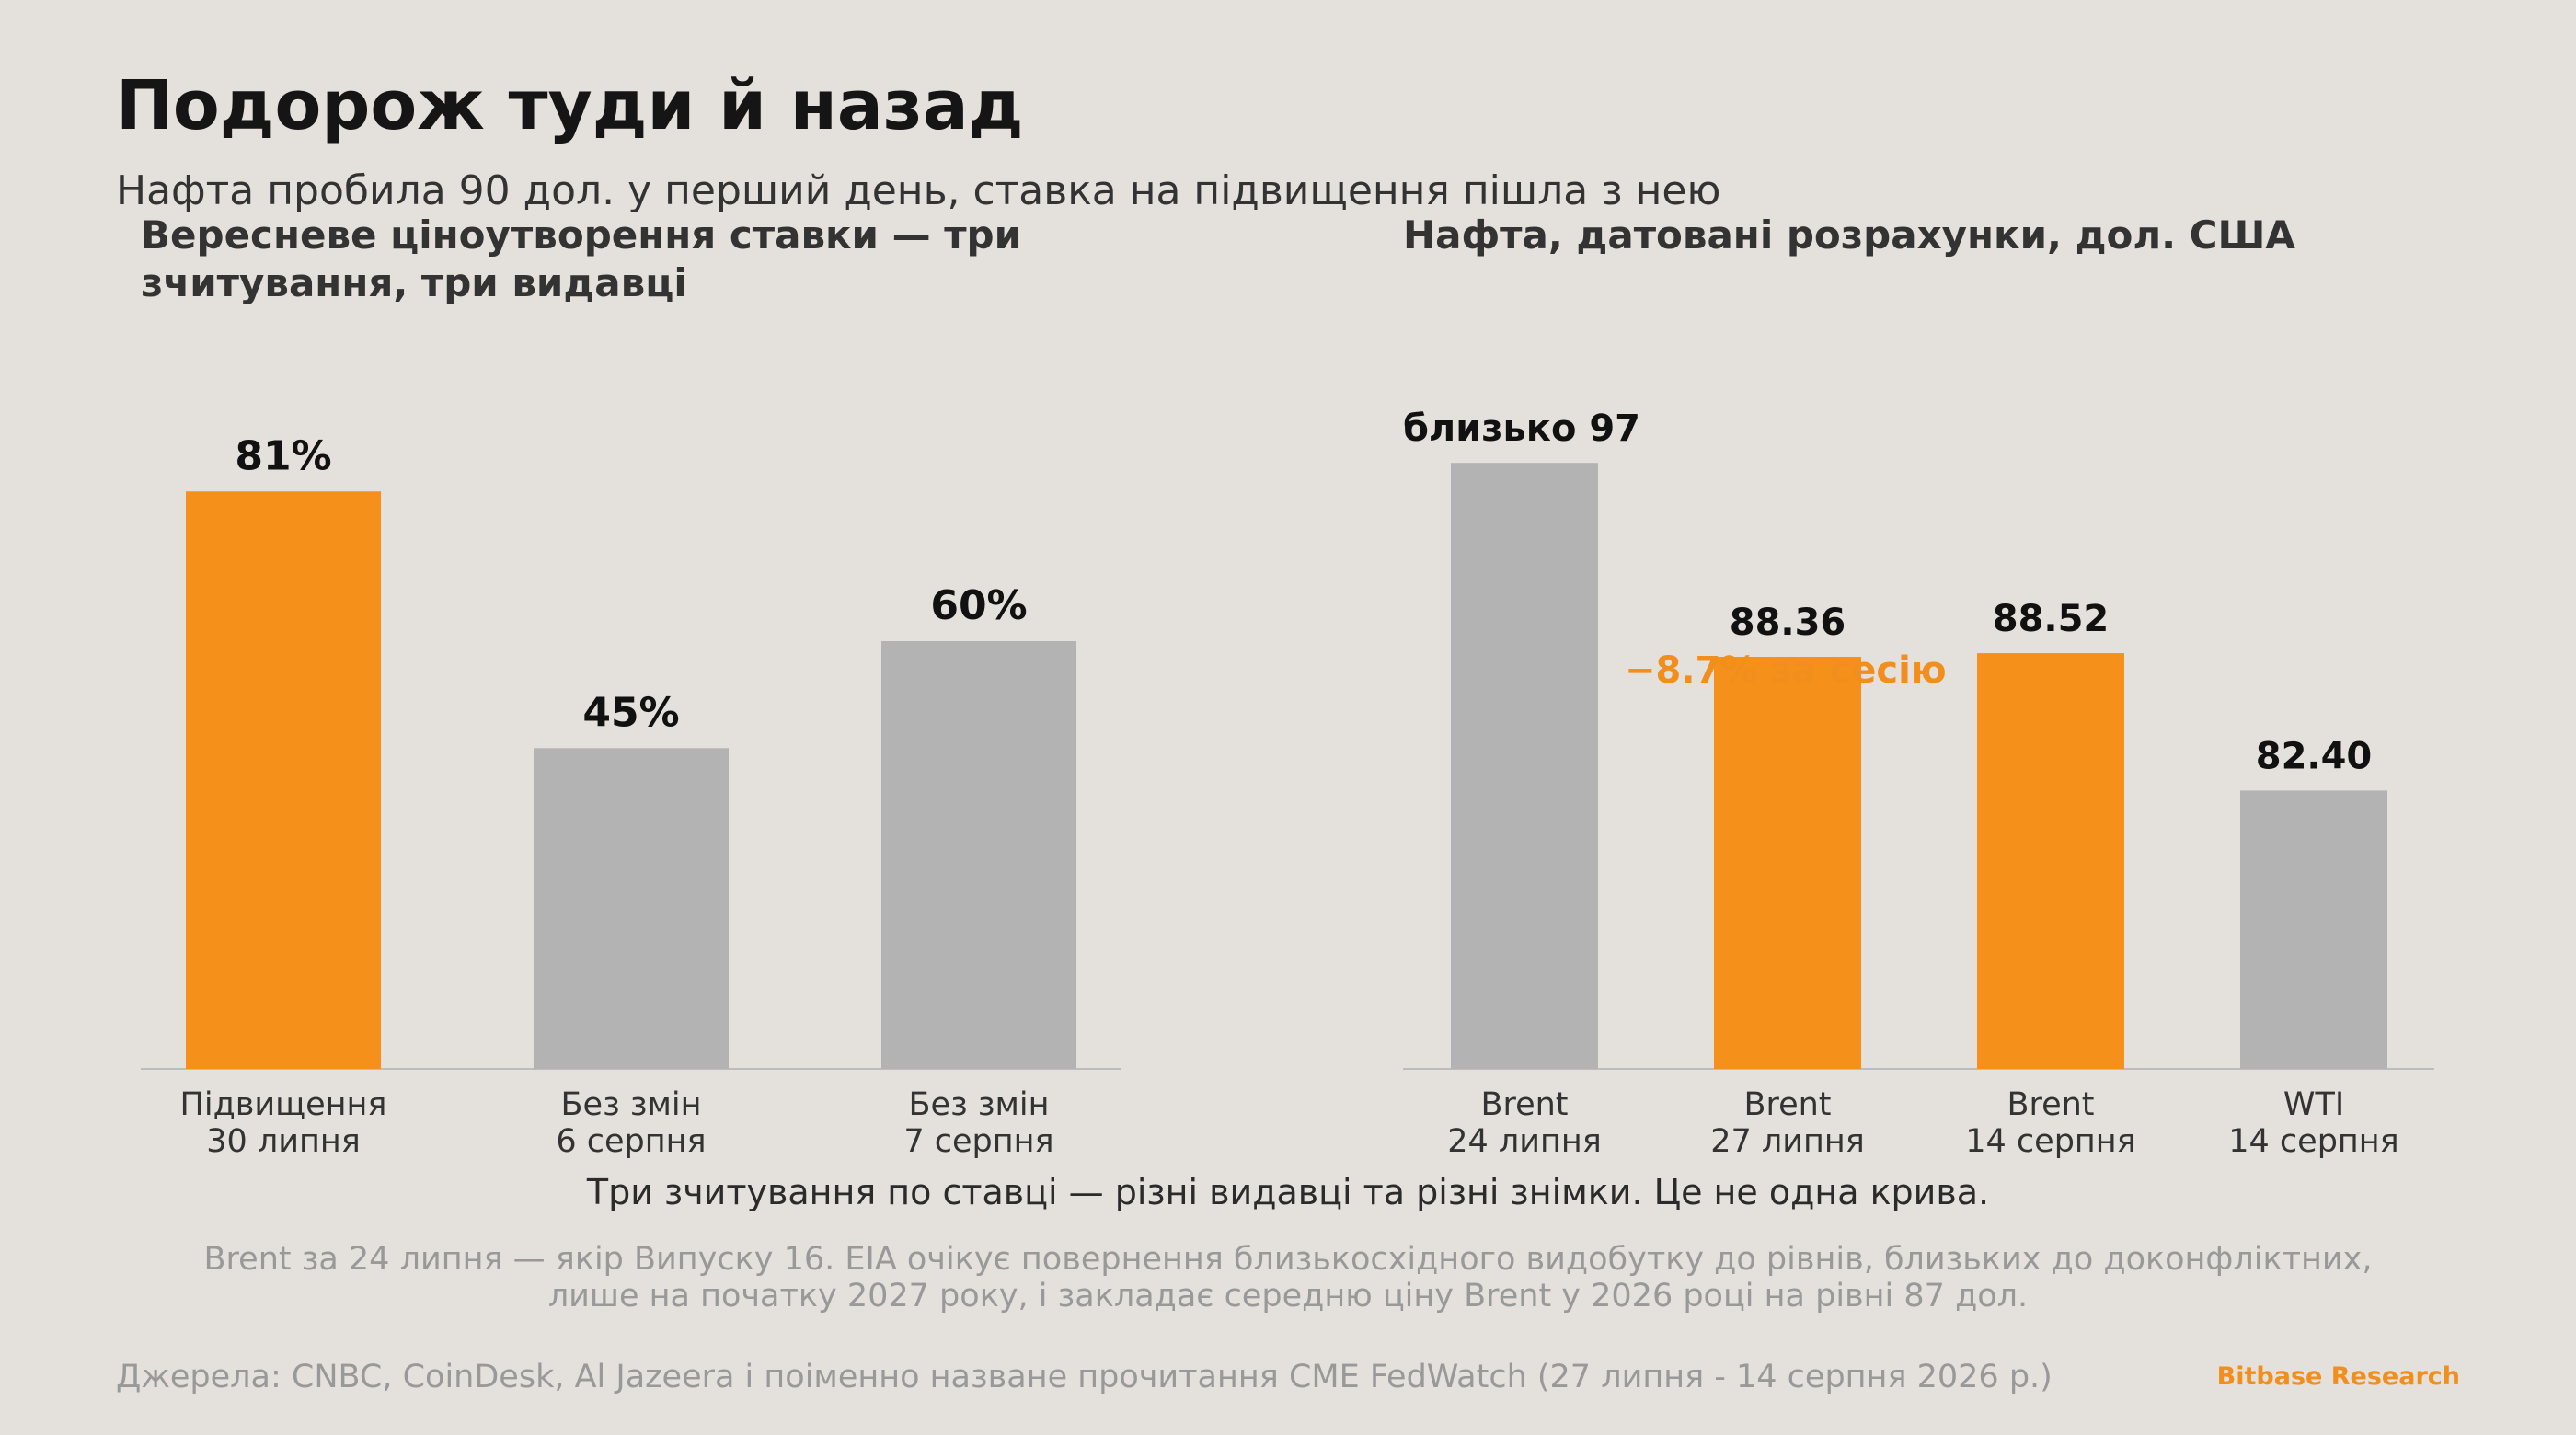  Describe the element at coordinates (581, 235) in the screenshot. I see `panel-title: Вересневе ціноутворення ставки — три` at that location.